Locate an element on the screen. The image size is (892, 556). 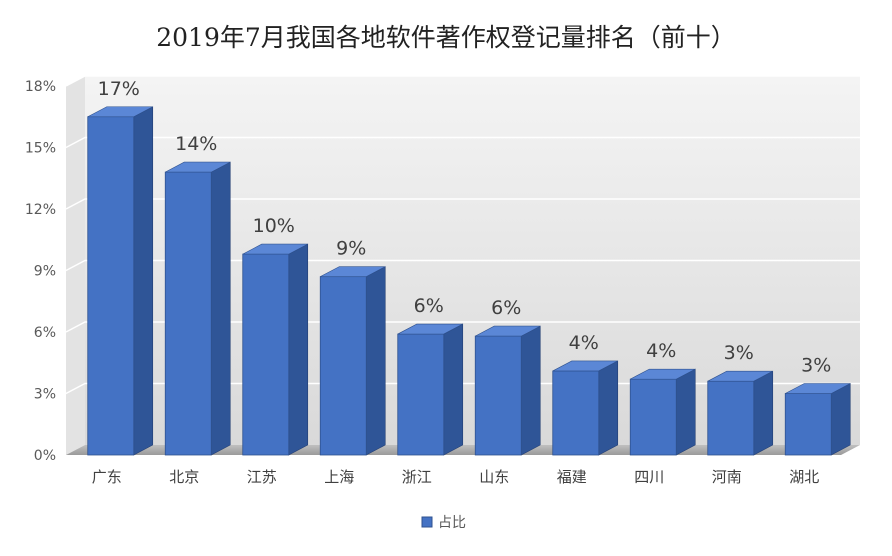
legend: 占比 is located at coordinates (443, 523).